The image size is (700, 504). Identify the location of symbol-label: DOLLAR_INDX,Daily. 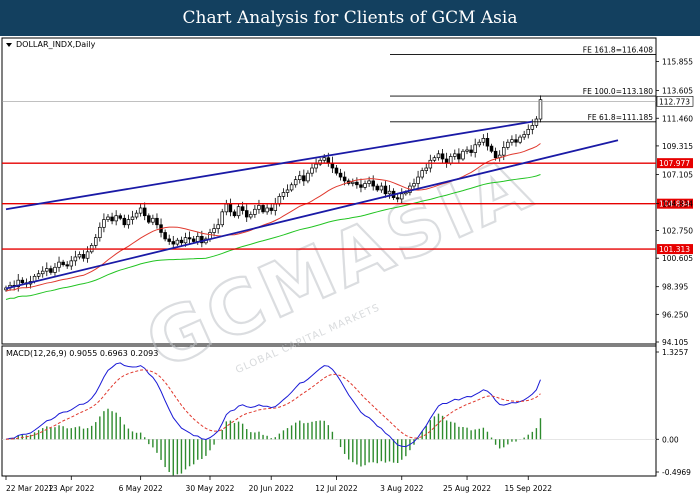
(56, 44).